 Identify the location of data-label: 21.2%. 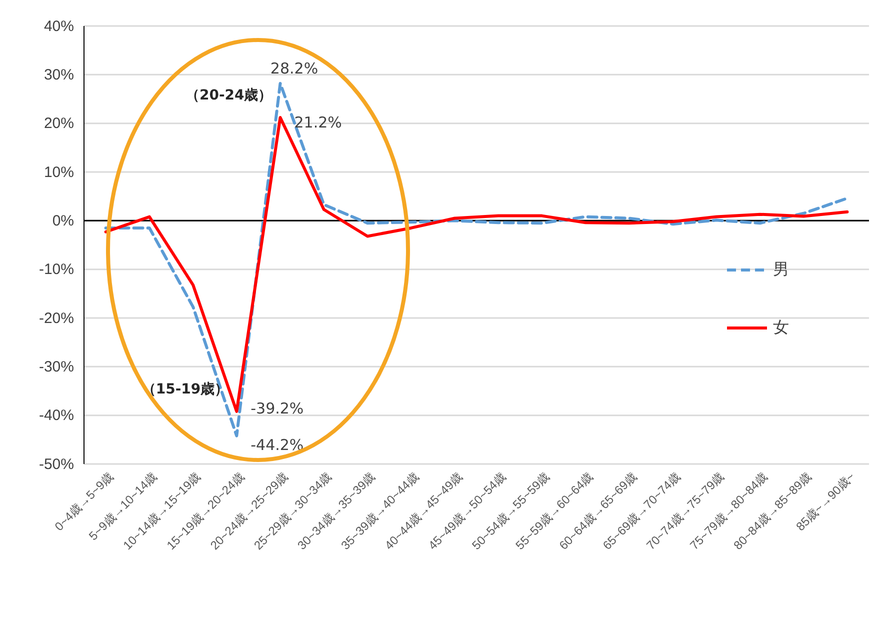
(318, 123).